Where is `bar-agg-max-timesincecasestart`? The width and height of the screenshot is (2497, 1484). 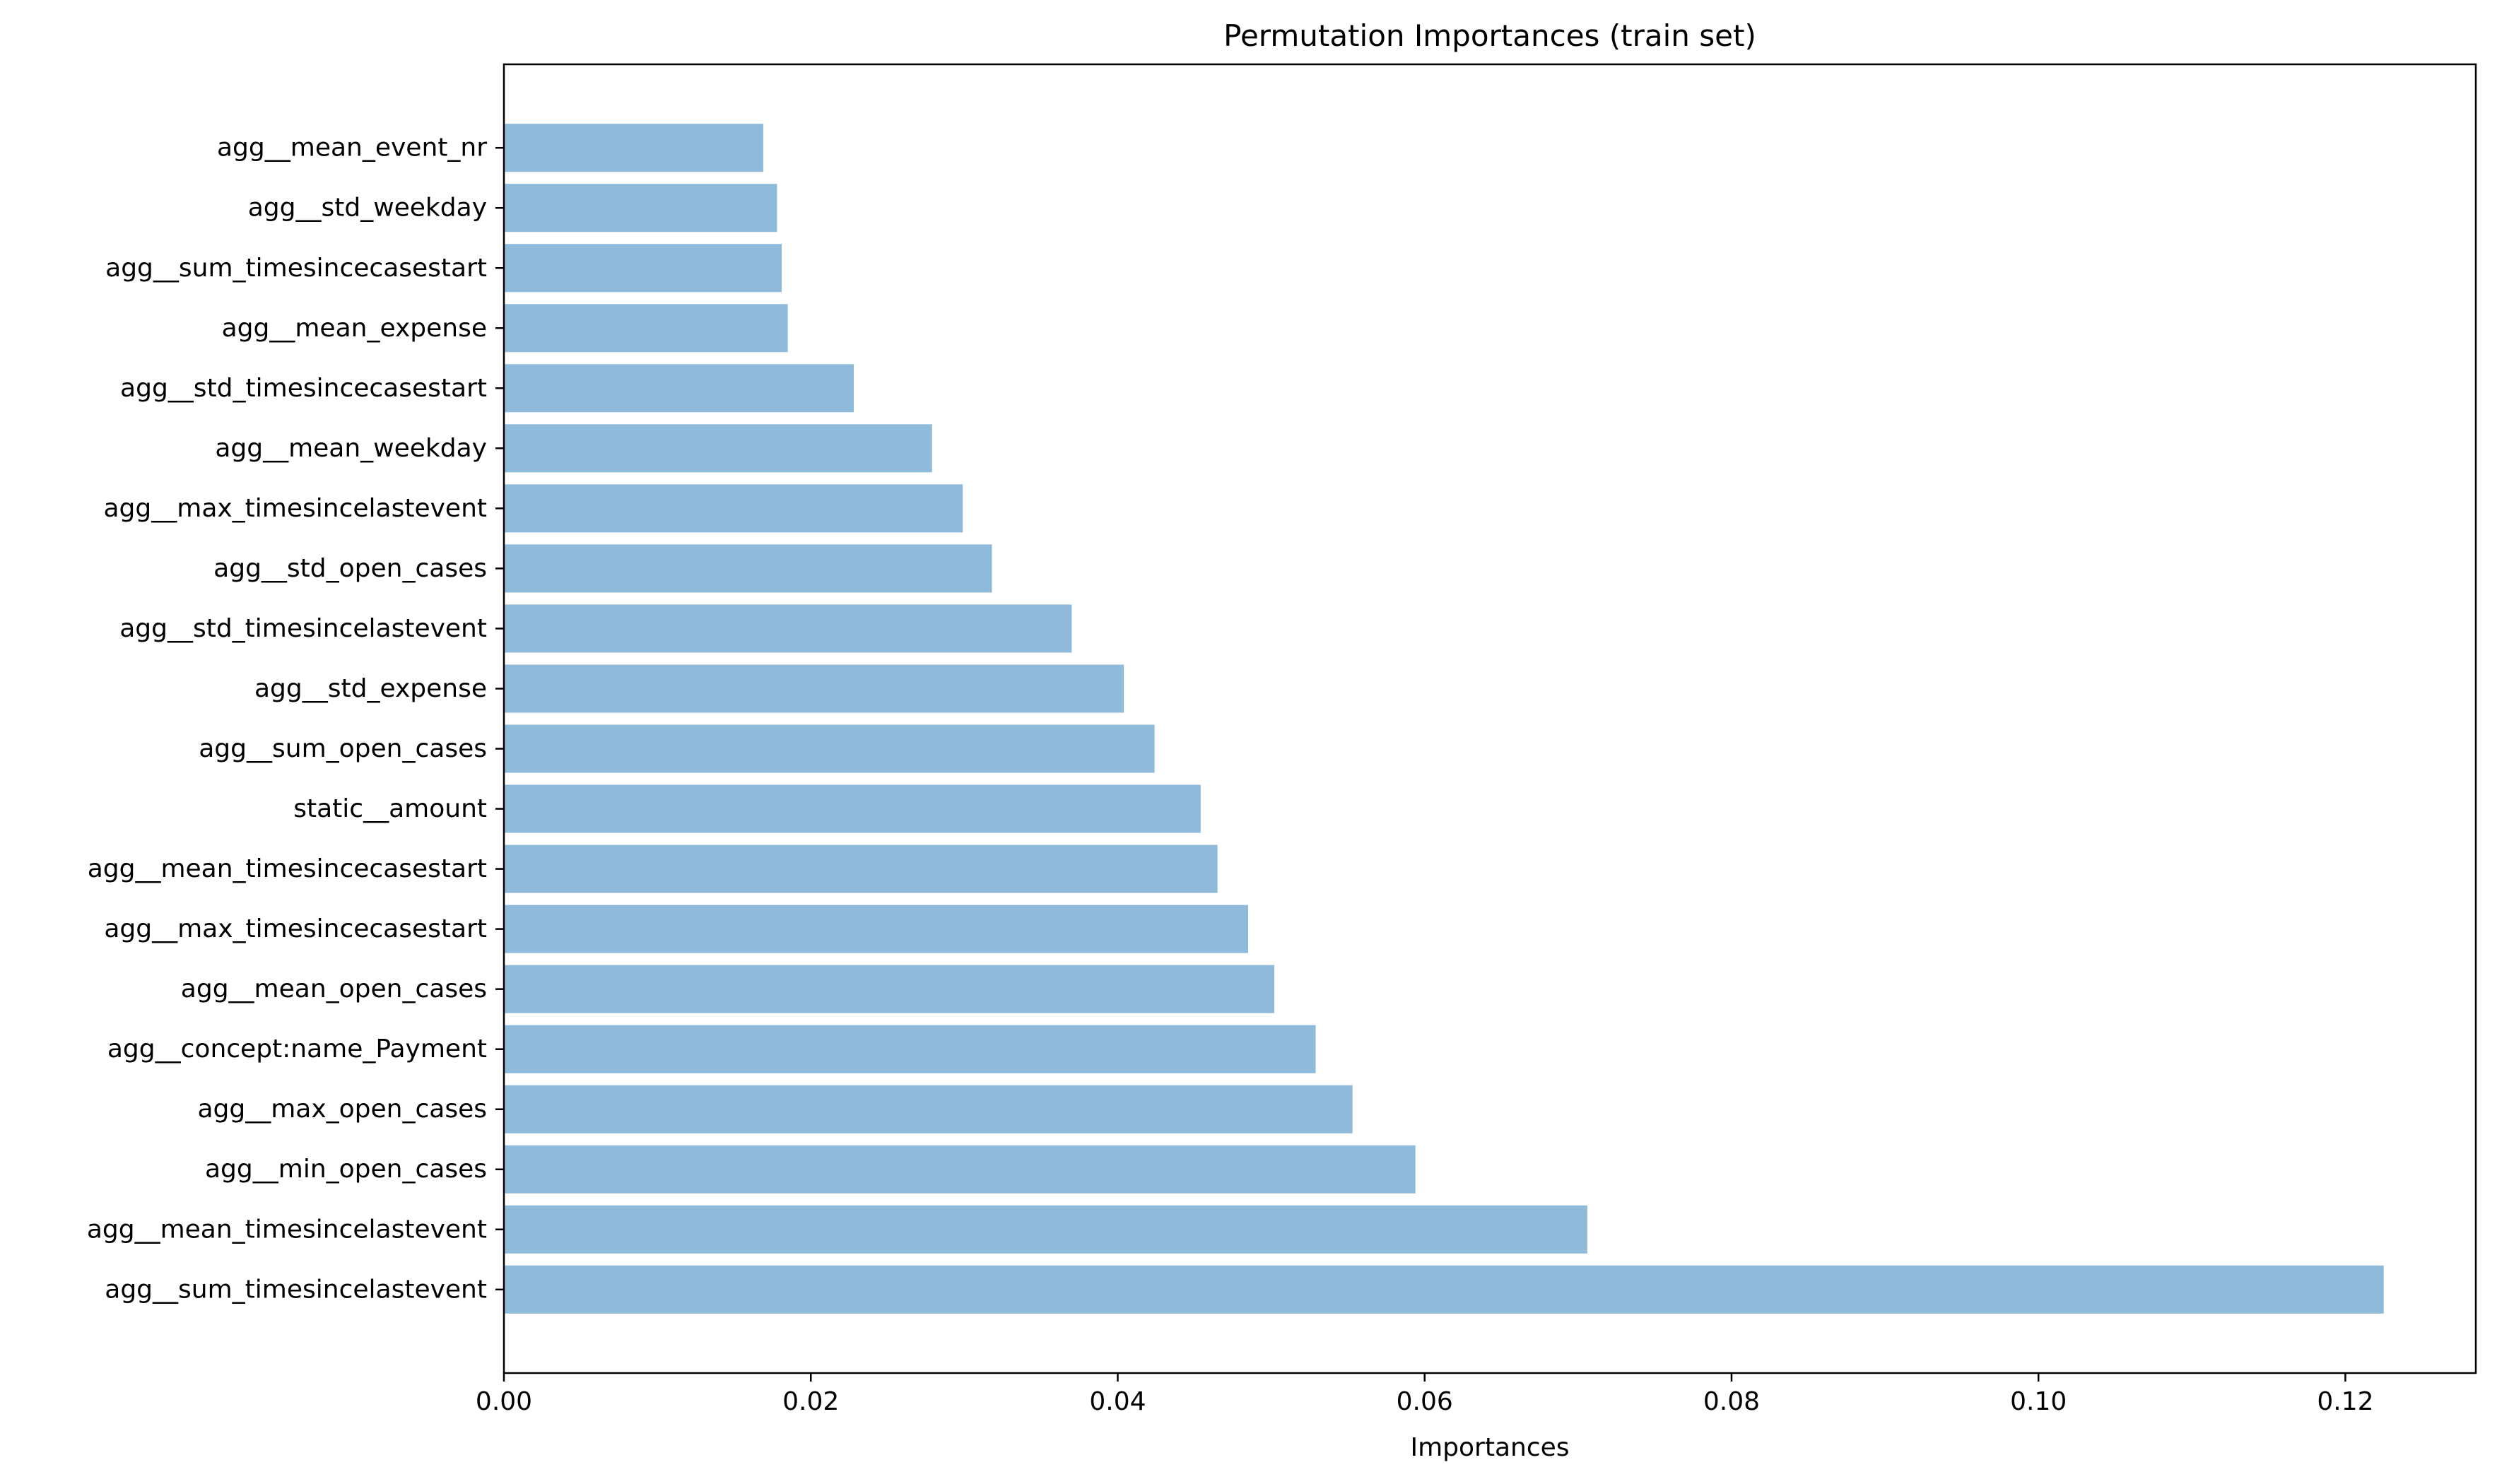 bar-agg-max-timesincecasestart is located at coordinates (876, 929).